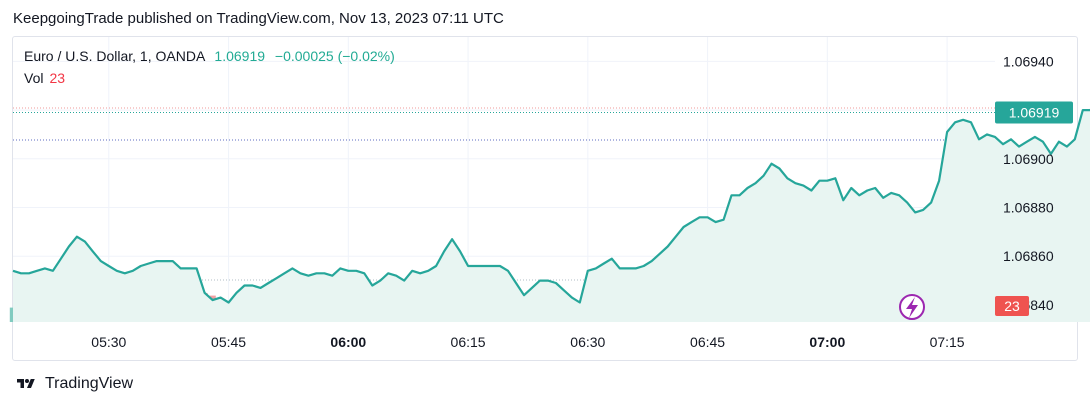 The image size is (1090, 407). I want to click on x-tick-label: 06:00, so click(348, 342).